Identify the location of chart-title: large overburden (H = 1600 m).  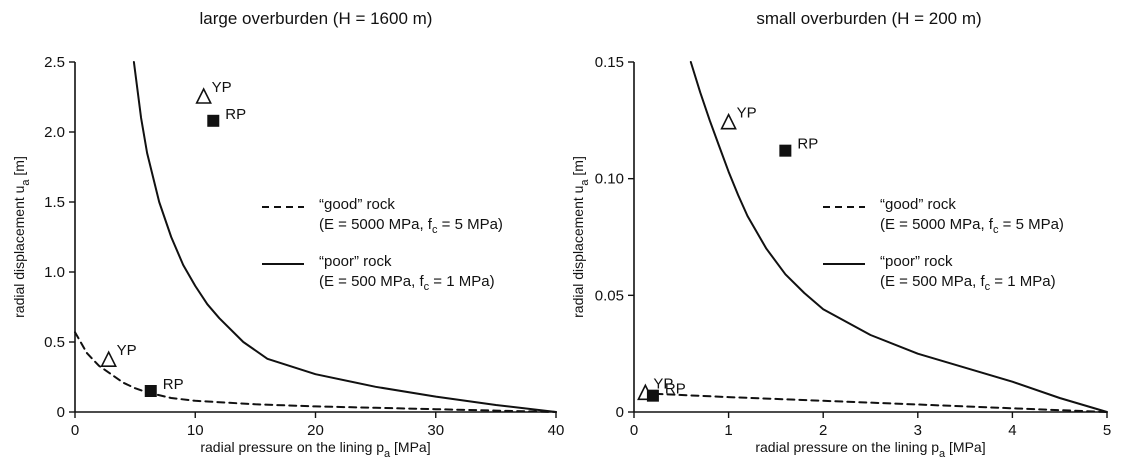
(316, 18).